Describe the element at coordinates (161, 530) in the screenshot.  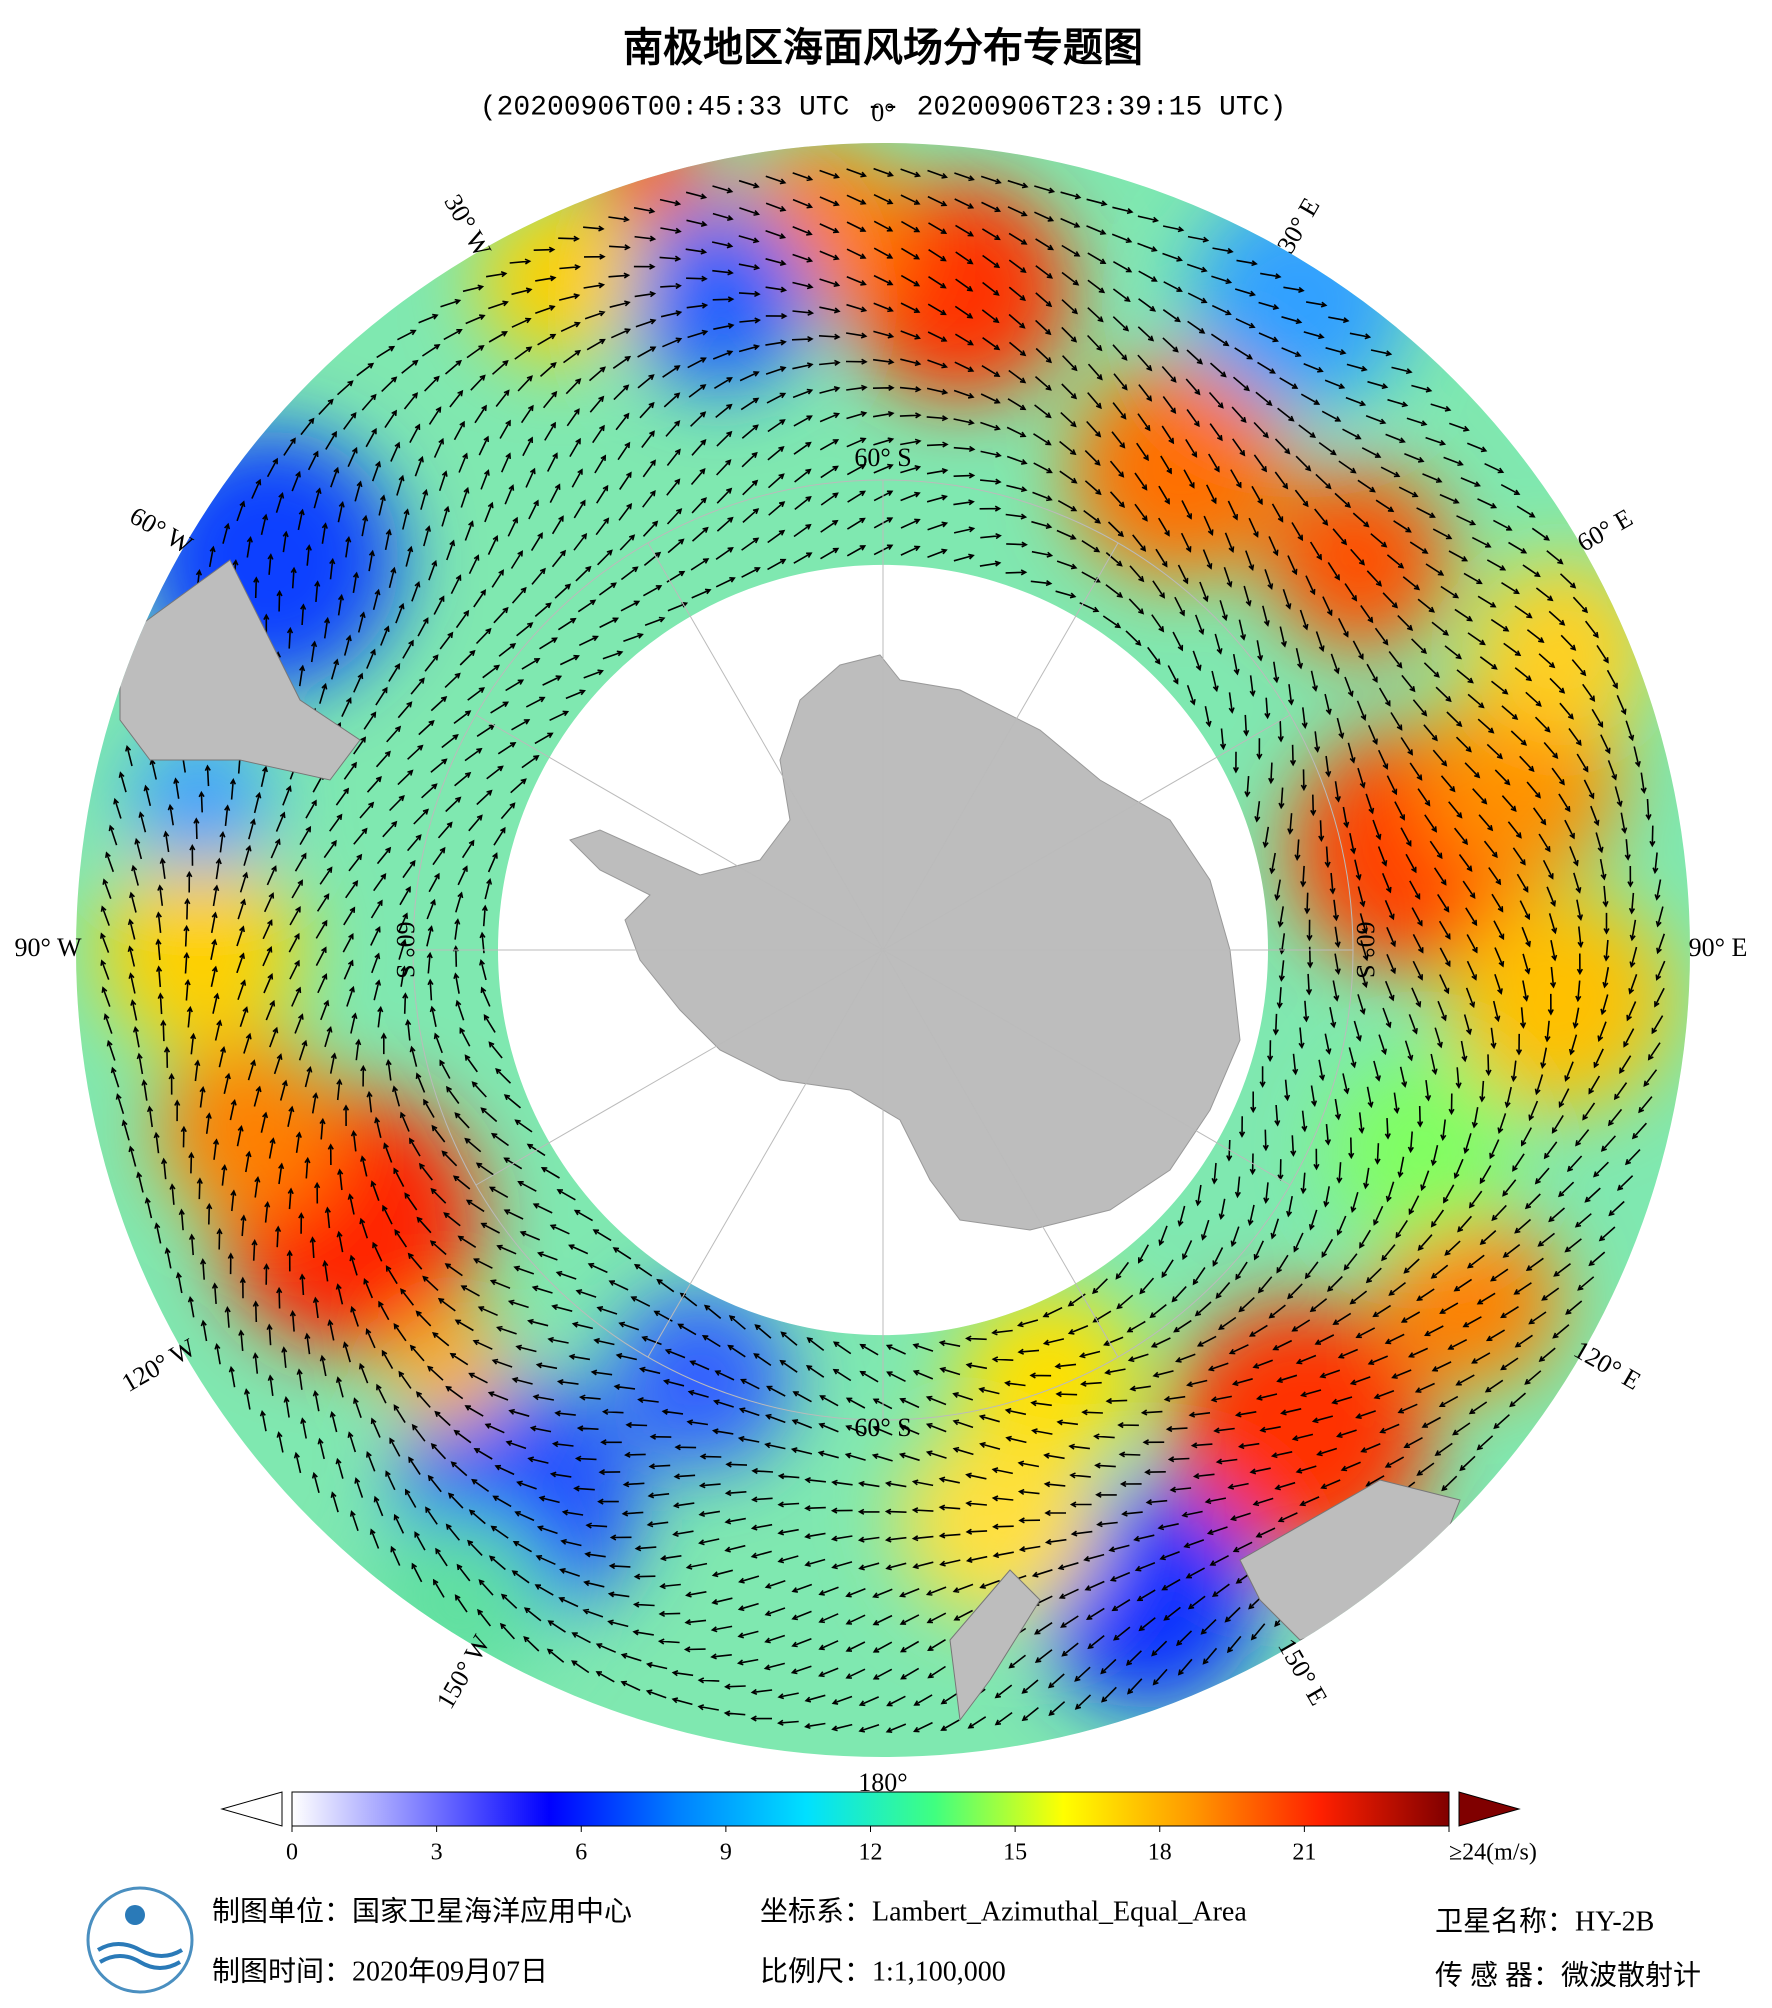
I see `longitude-label: 60° W` at that location.